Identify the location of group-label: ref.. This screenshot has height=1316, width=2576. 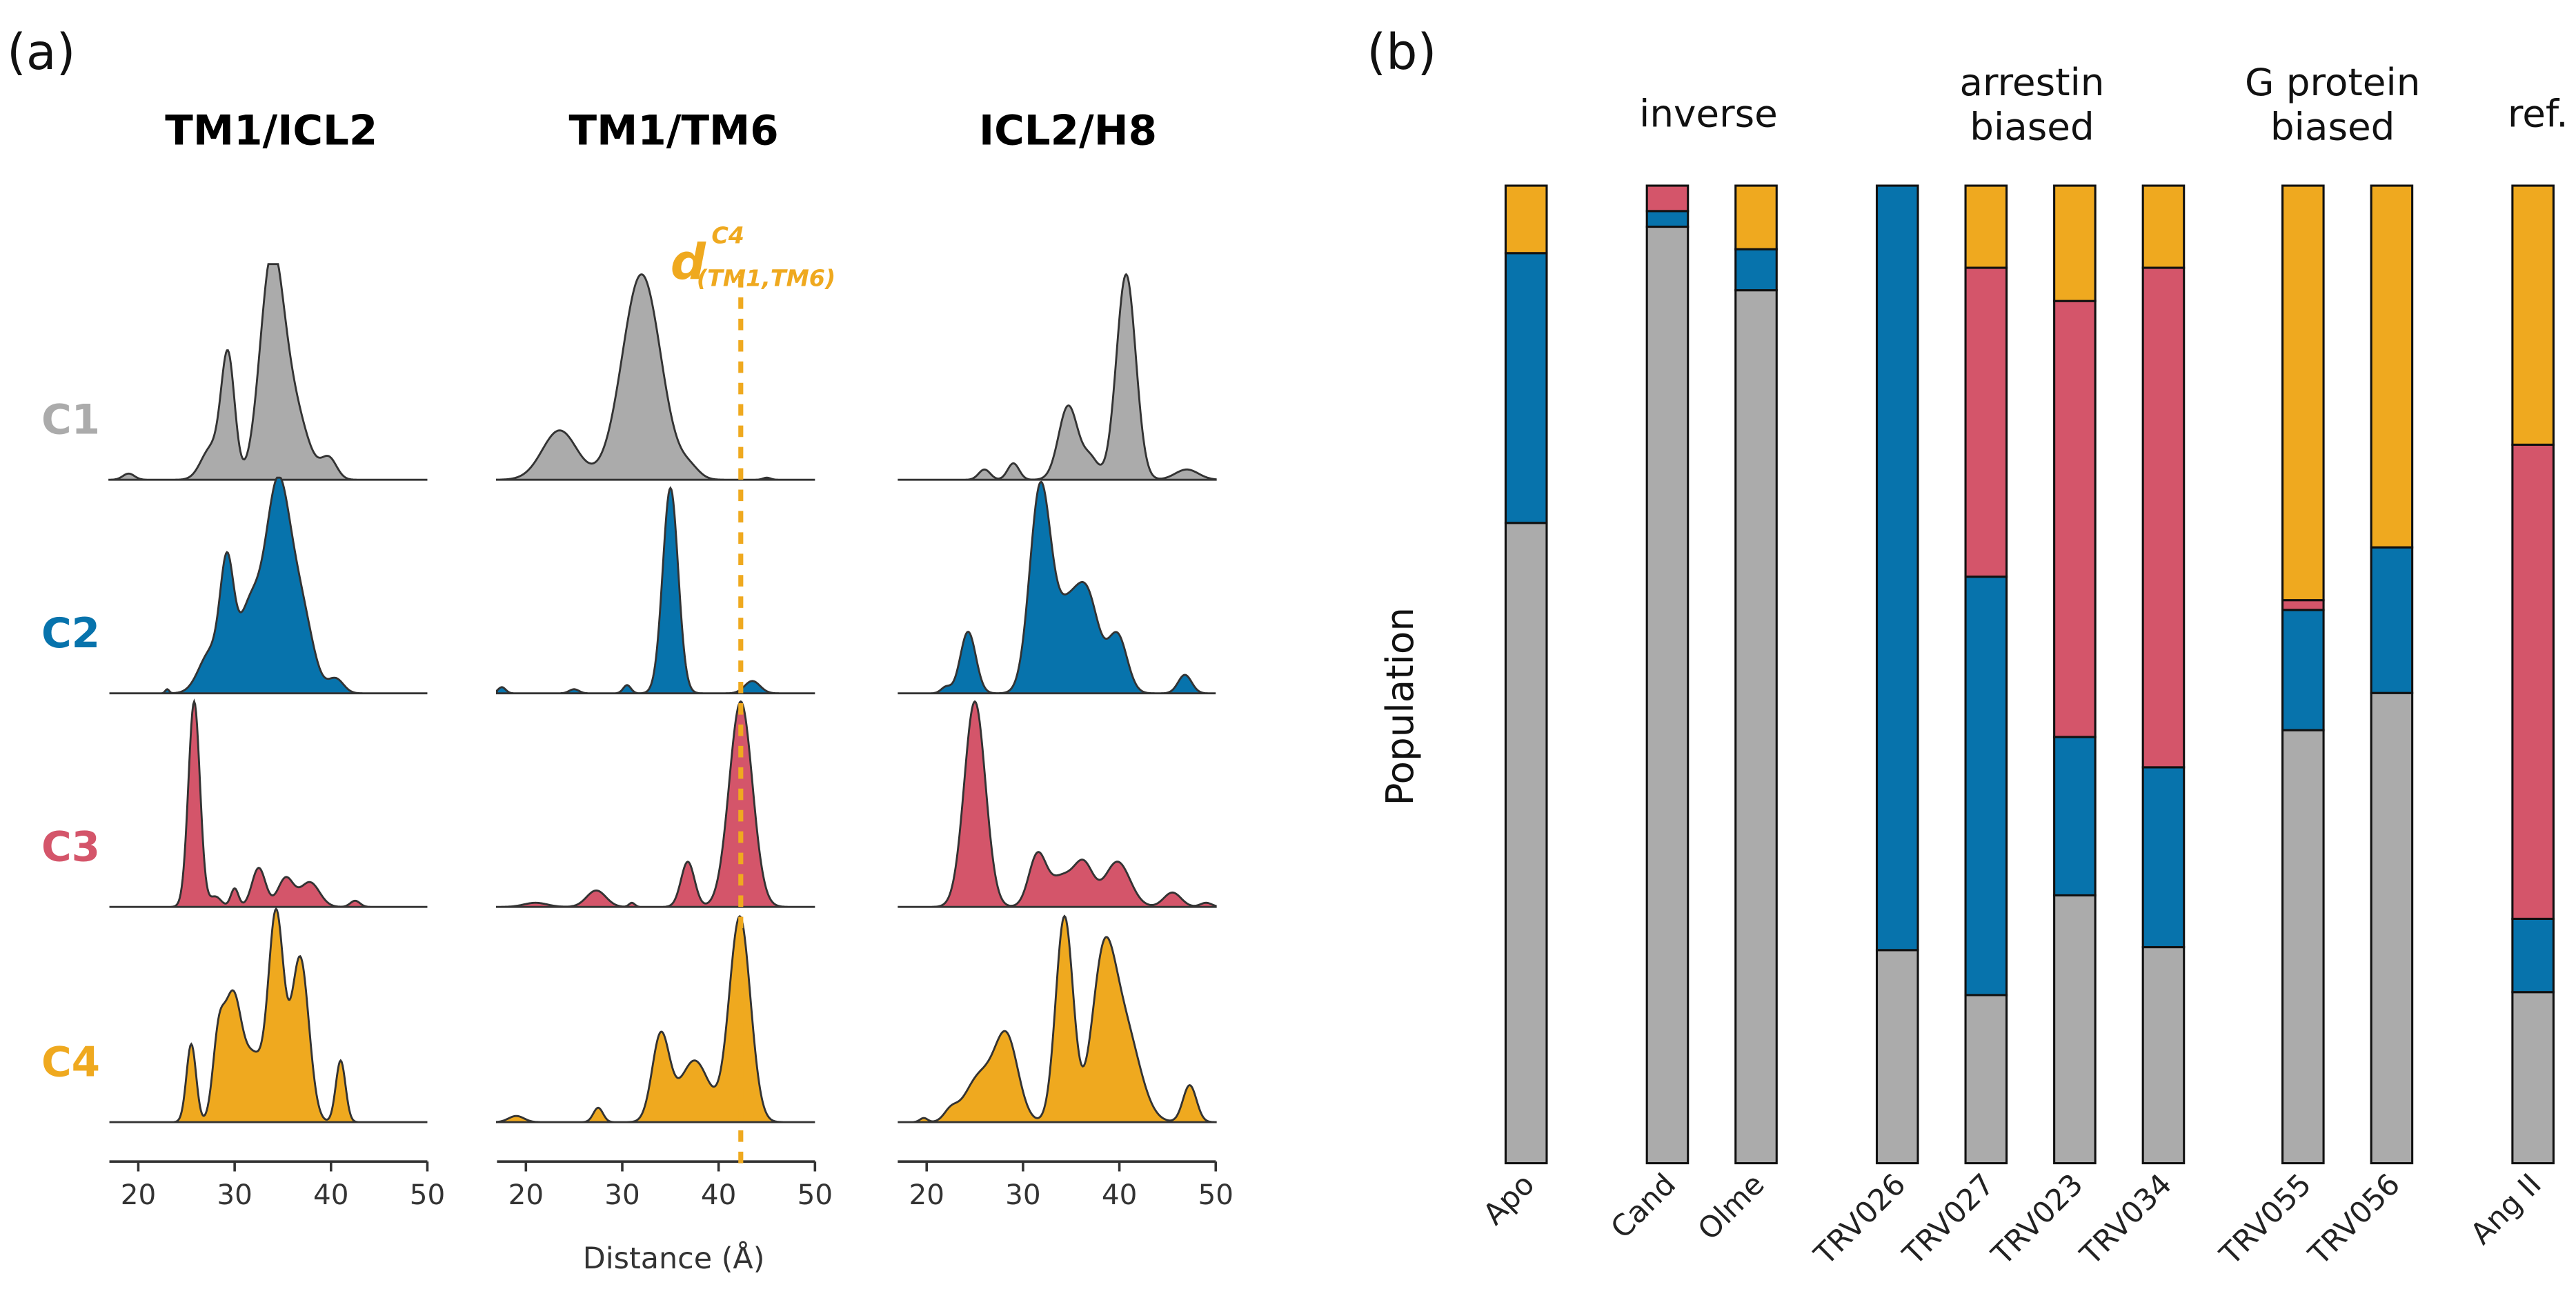
(2538, 113).